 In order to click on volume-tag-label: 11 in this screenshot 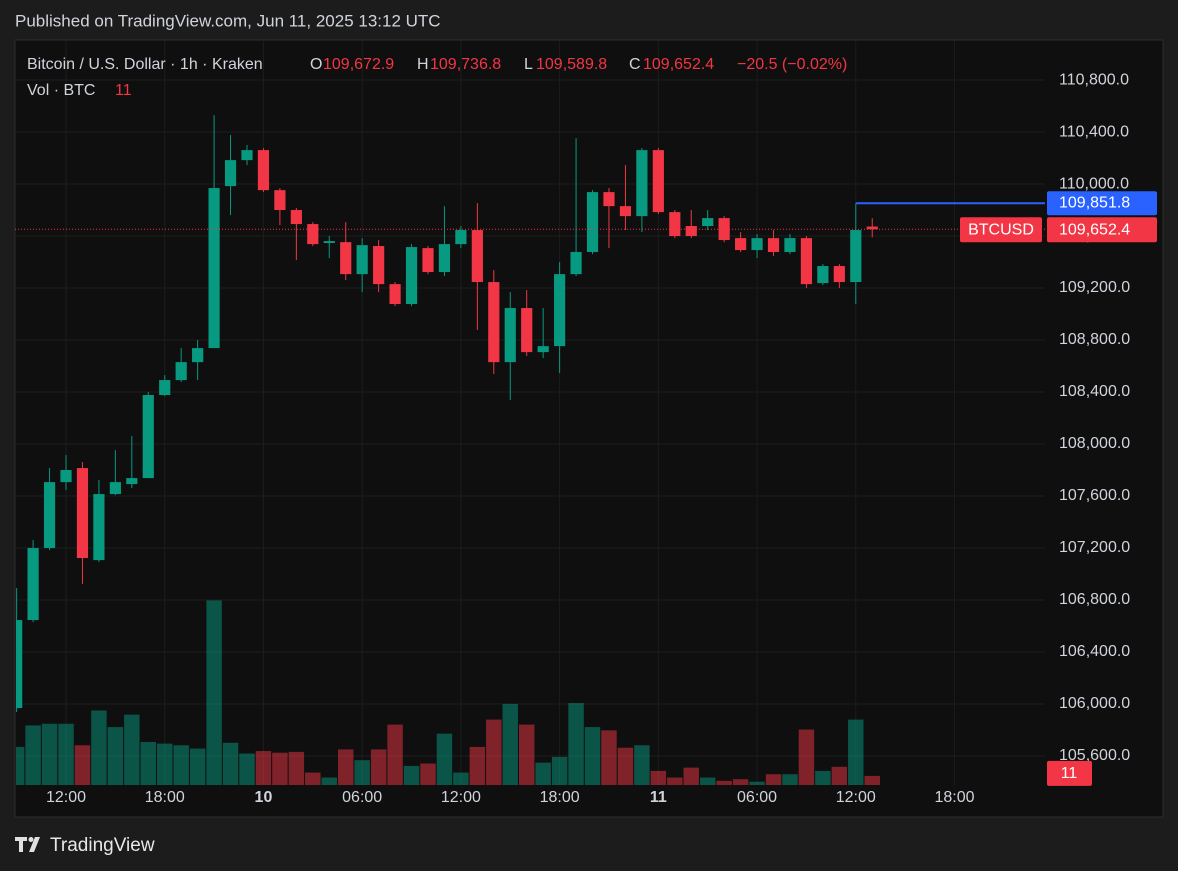, I will do `click(1069, 773)`.